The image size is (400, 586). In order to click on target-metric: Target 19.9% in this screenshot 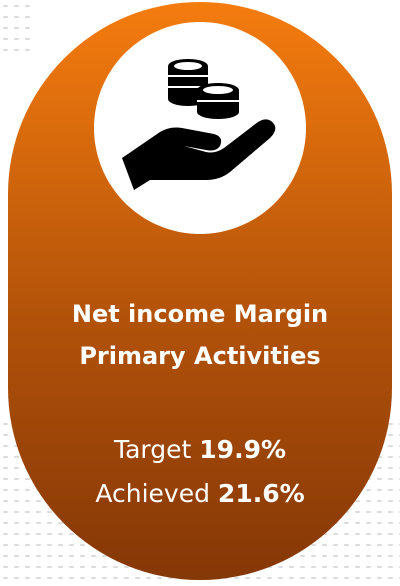, I will do `click(199, 449)`.